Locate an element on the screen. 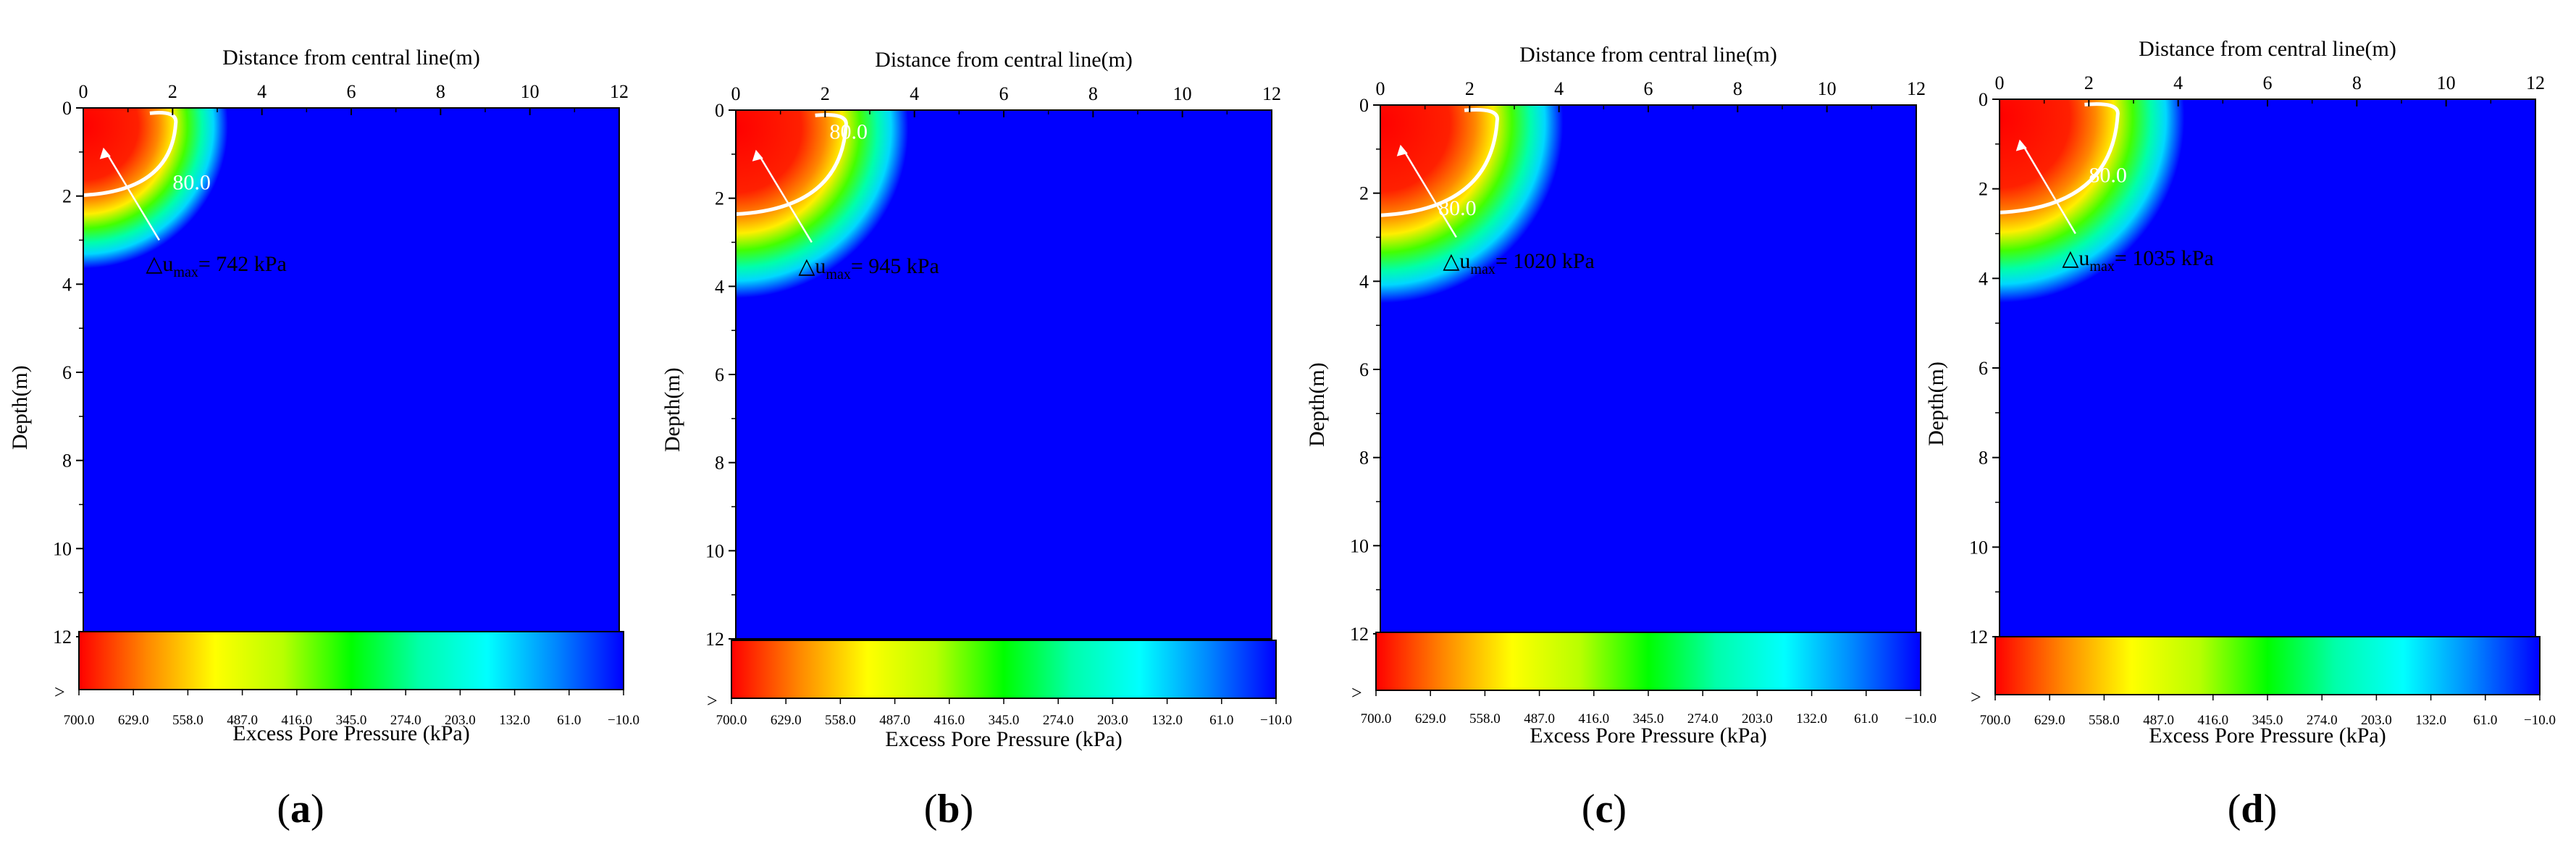 The width and height of the screenshot is (2576, 854). panel-label: (d) is located at coordinates (2252, 809).